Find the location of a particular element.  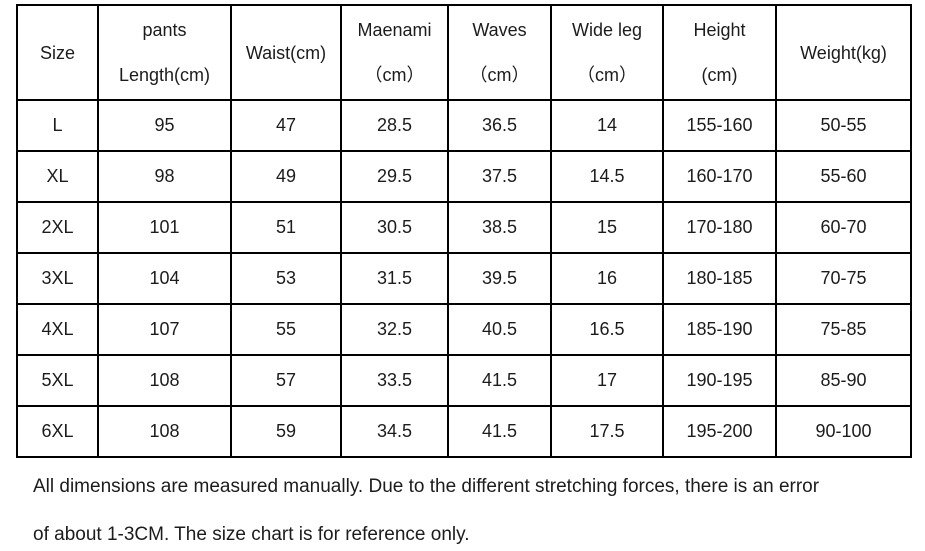

size-cell: 3XL is located at coordinates (57, 278).